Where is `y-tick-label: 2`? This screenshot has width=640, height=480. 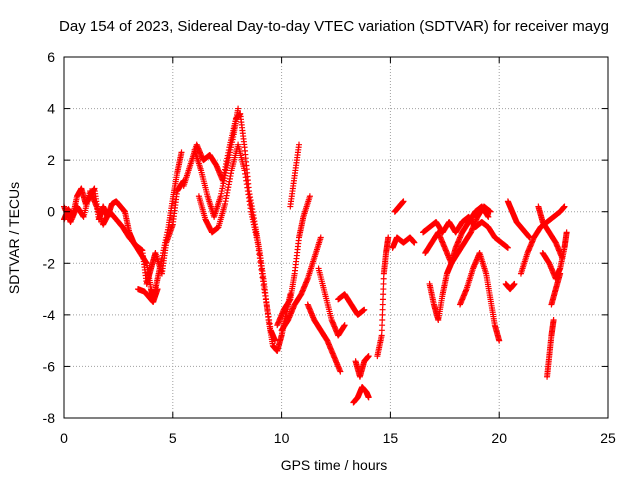 y-tick-label: 2 is located at coordinates (51, 160).